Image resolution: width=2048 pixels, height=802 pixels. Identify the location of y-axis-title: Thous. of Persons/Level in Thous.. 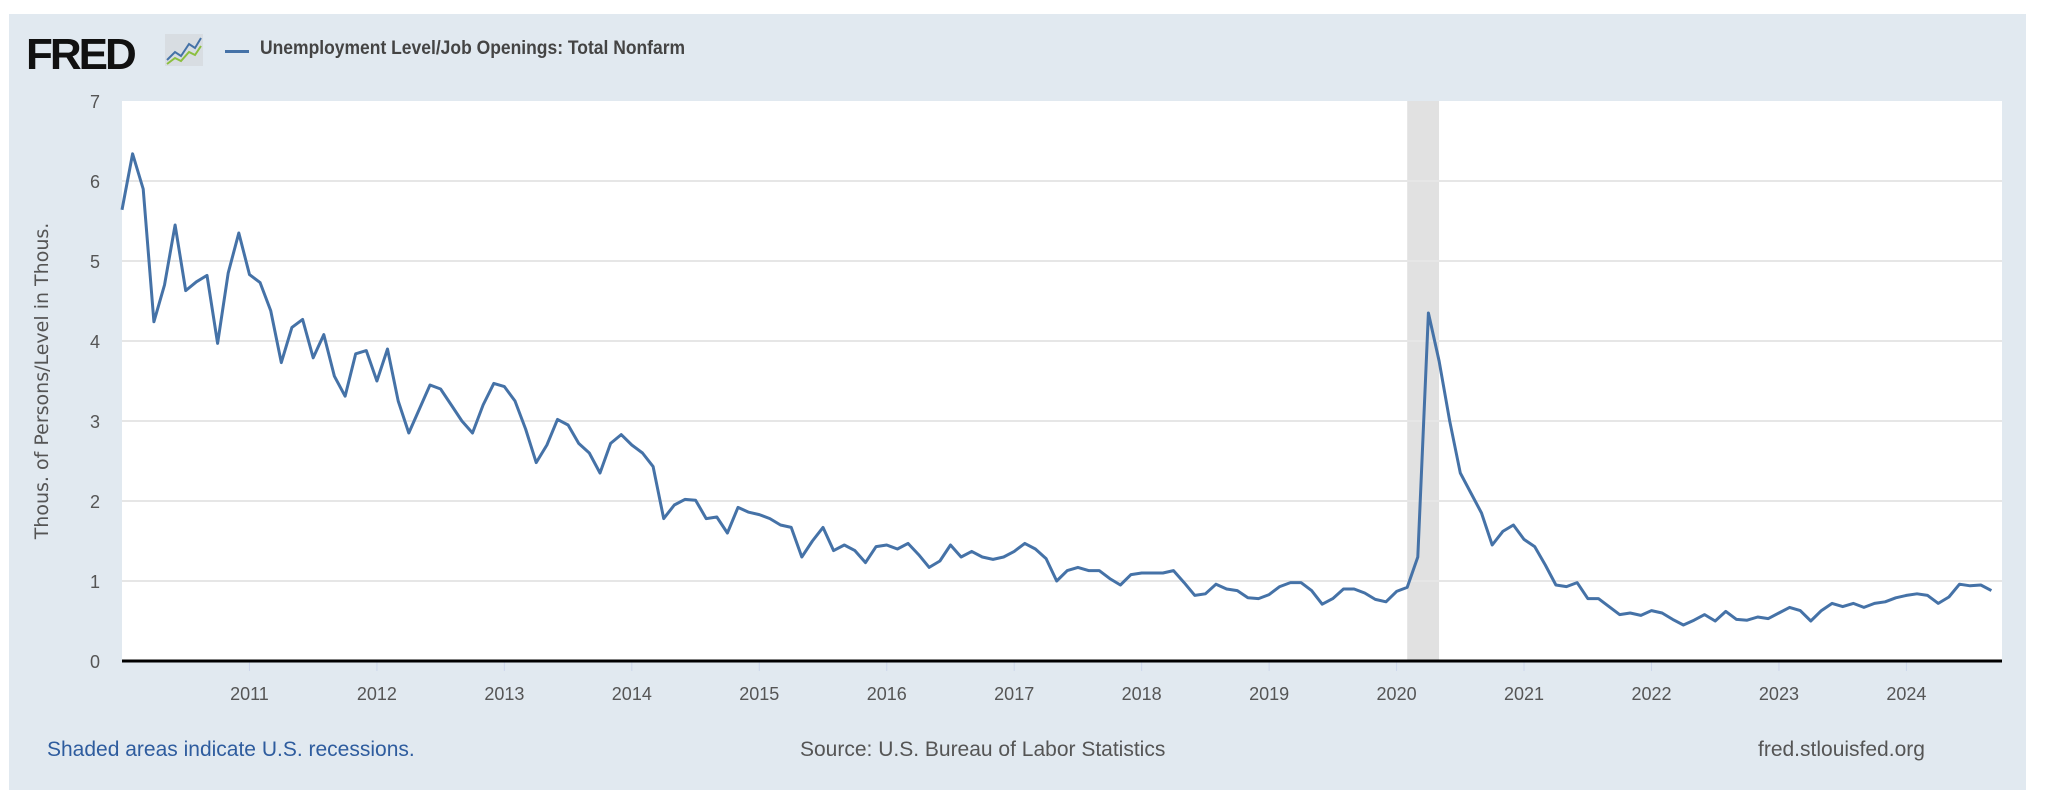
(42, 382).